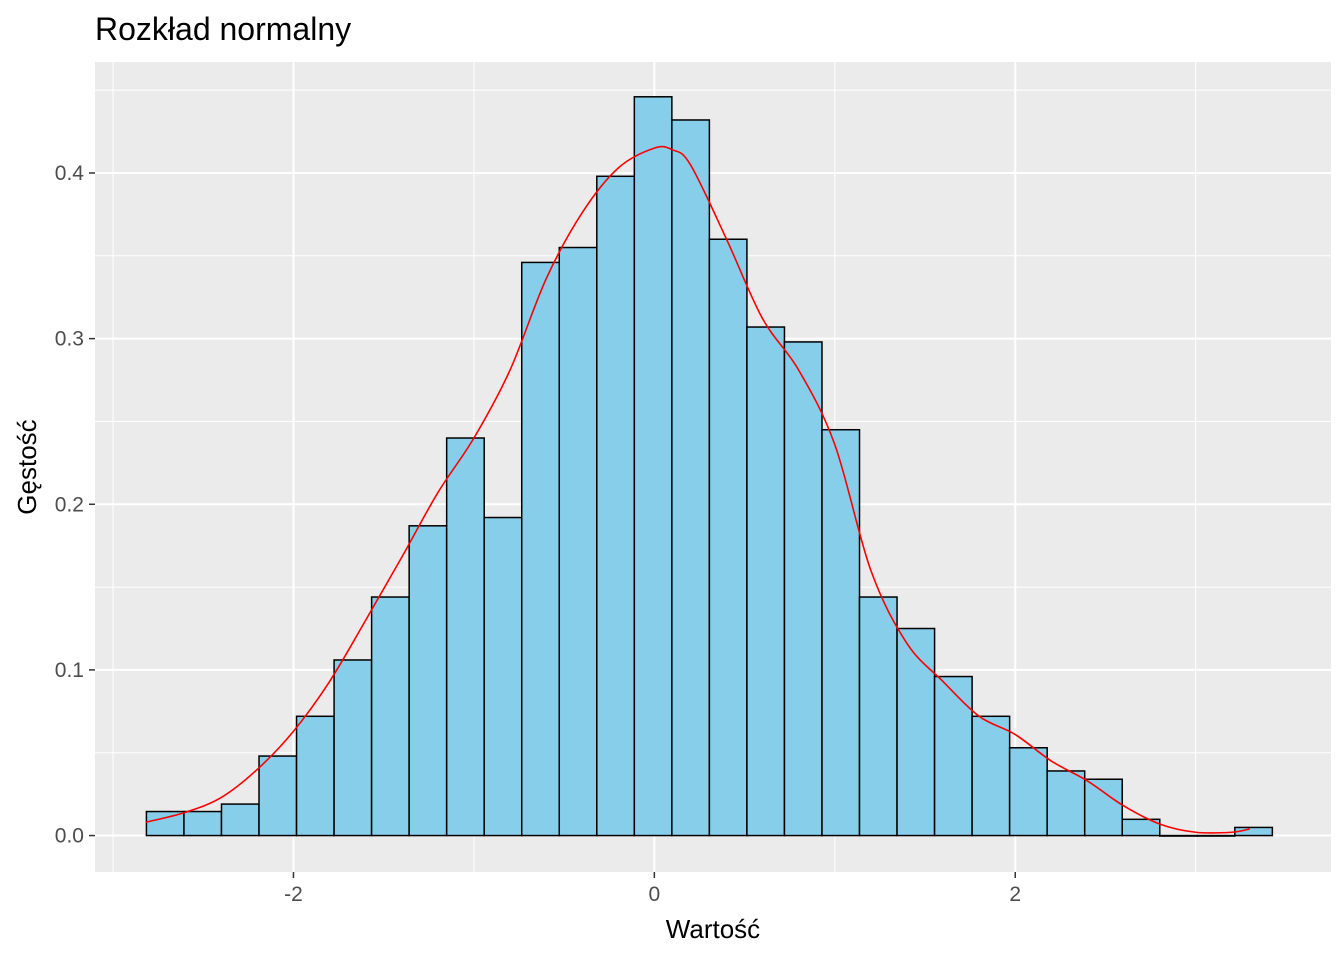 Image resolution: width=1344 pixels, height=960 pixels. Describe the element at coordinates (713, 929) in the screenshot. I see `x-axis-title: Wartość` at that location.